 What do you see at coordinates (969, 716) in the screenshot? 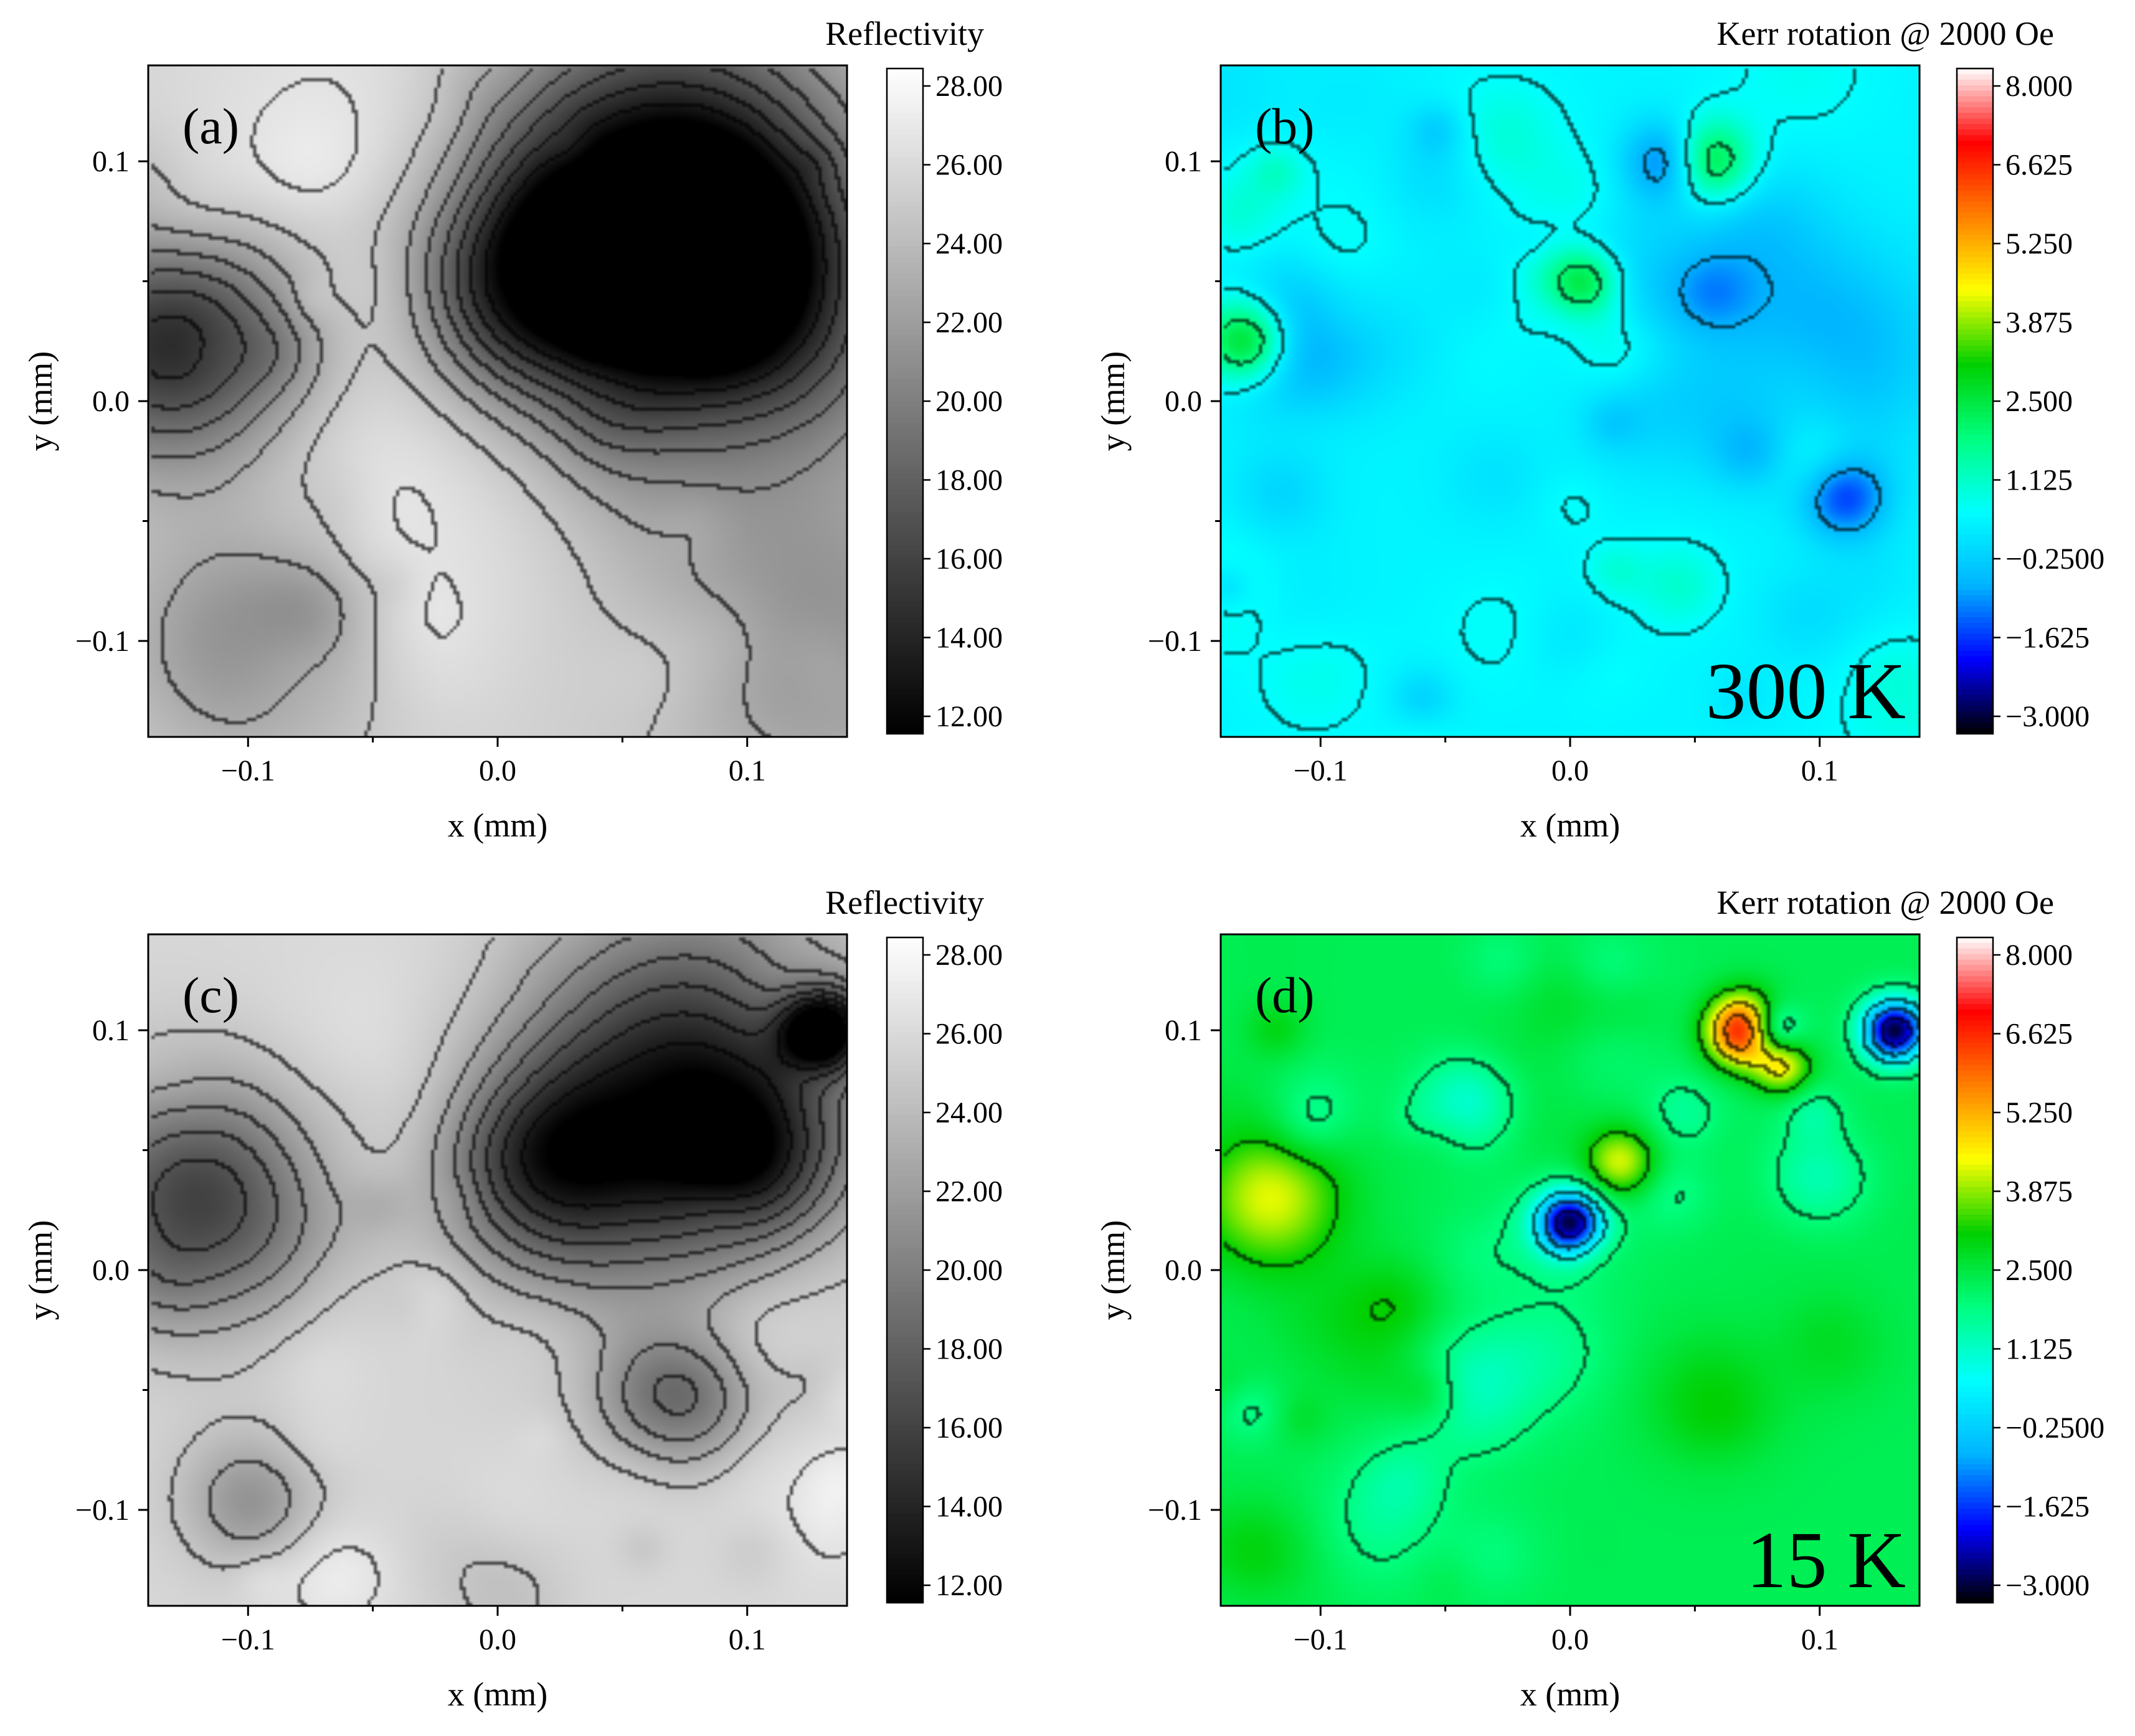
I see `colorbar-tick-label: 12.00` at bounding box center [969, 716].